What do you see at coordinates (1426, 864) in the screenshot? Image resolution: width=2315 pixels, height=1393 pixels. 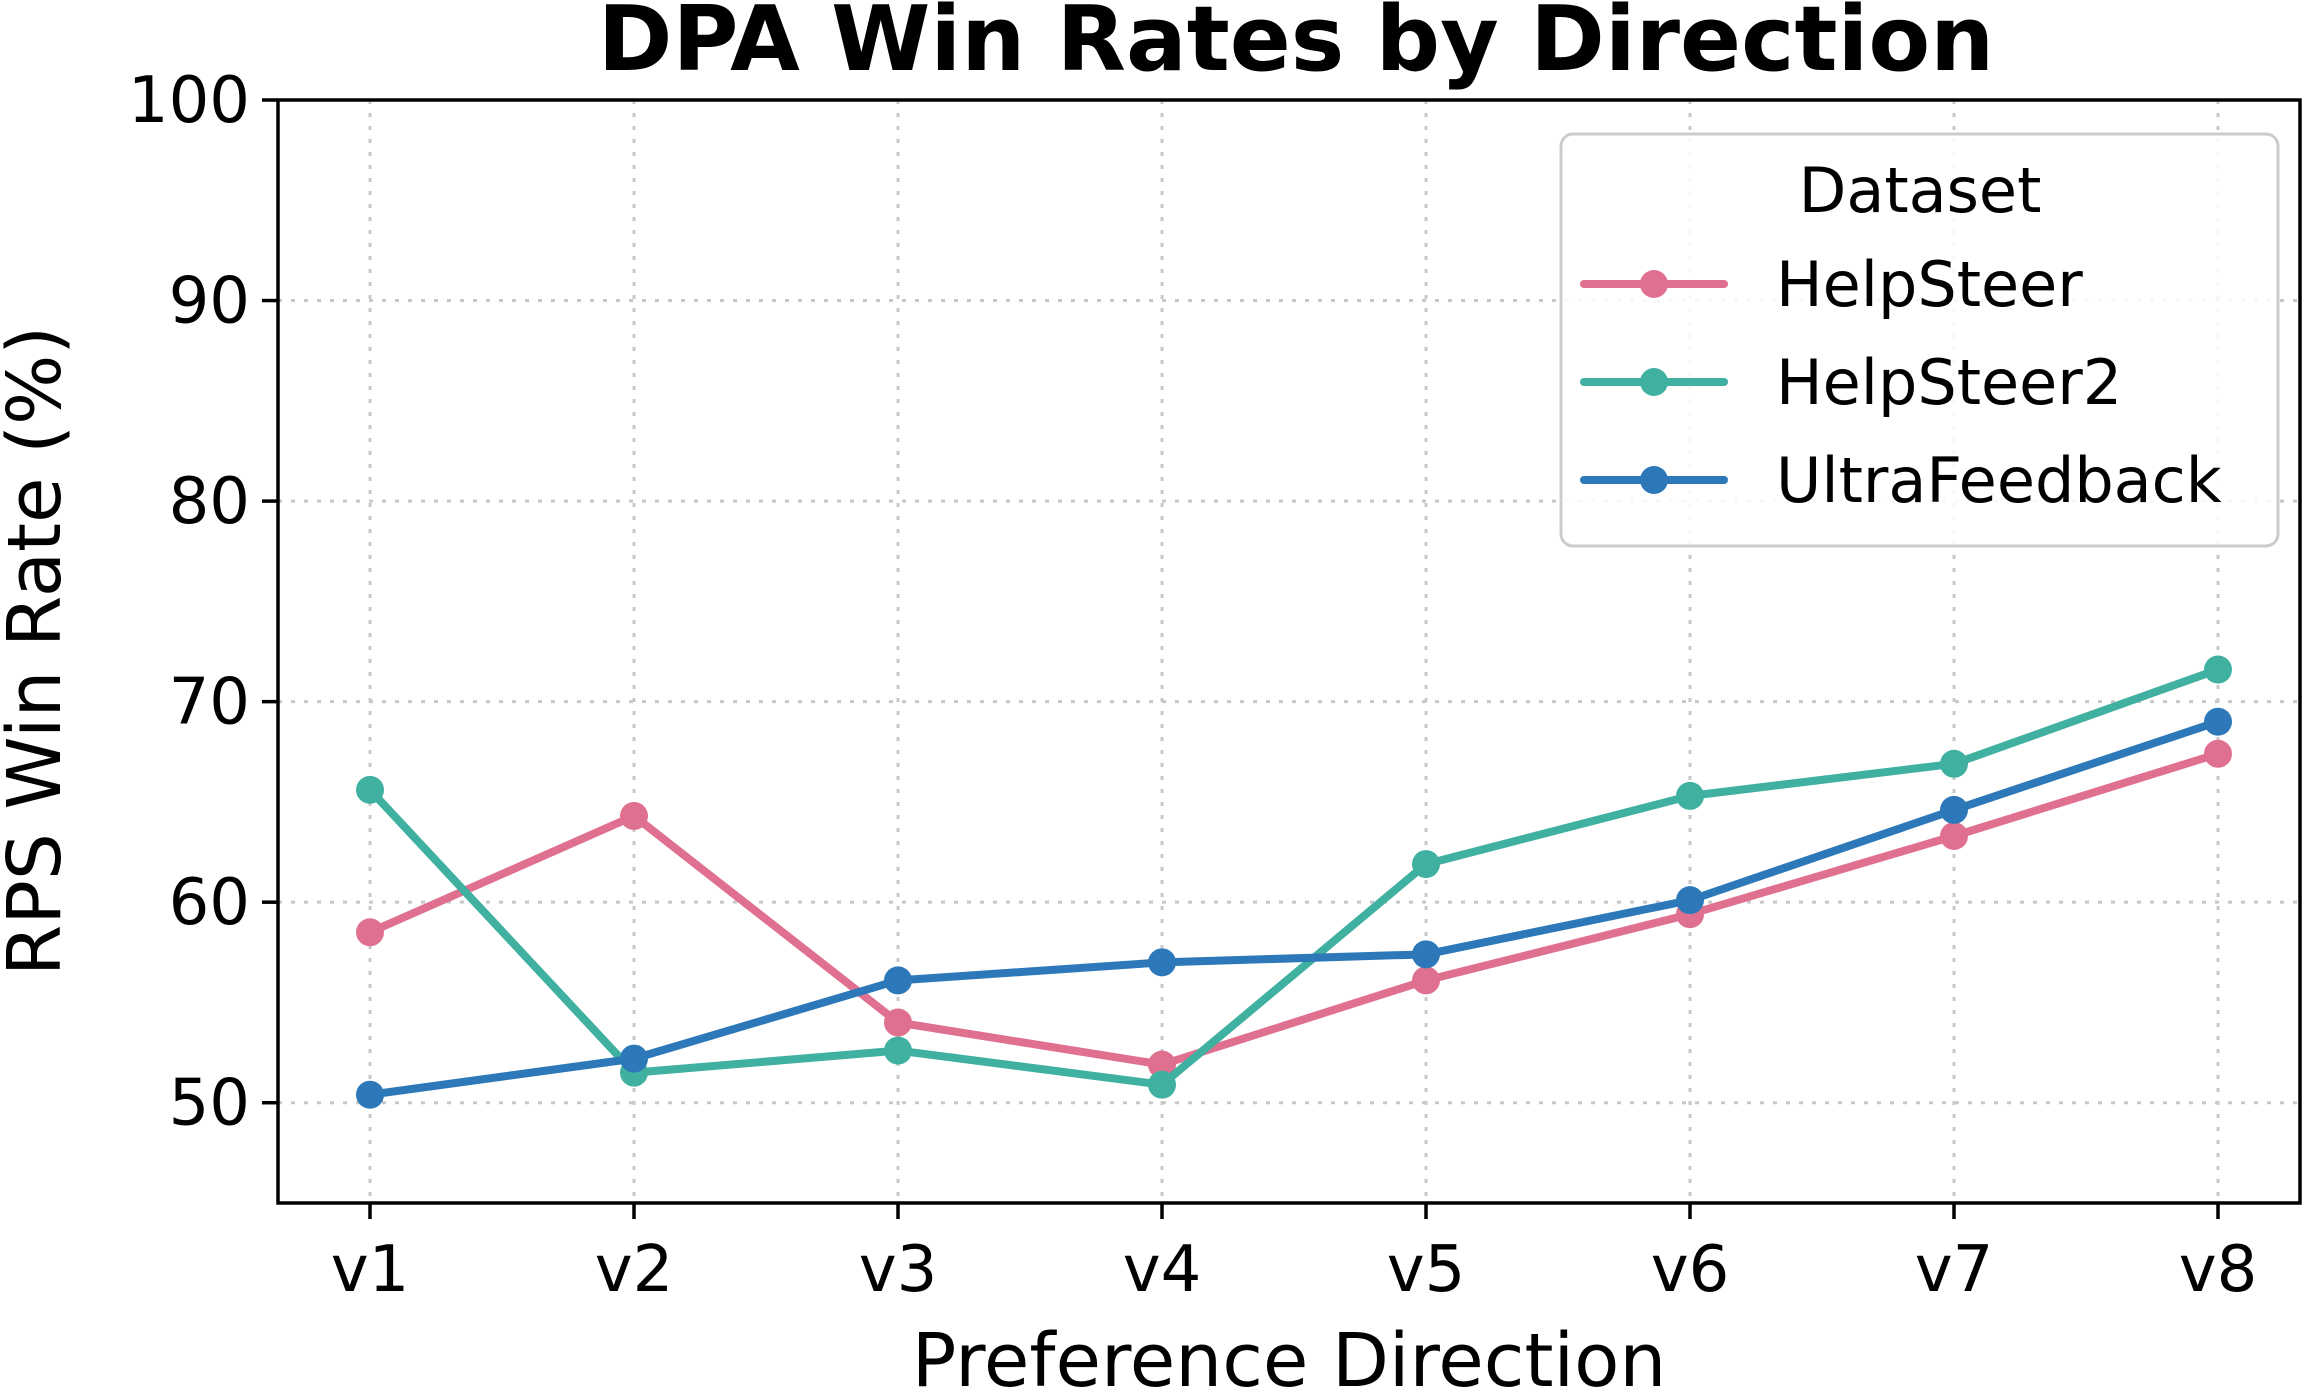 I see `data-point-helpsteer2-v5` at bounding box center [1426, 864].